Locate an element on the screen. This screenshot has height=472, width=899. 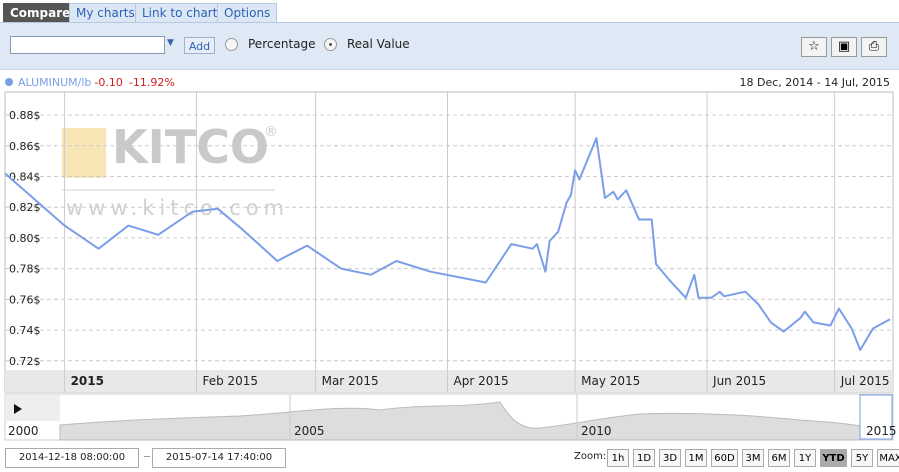
y-tick-label: 0.76$ is located at coordinates (25, 299).